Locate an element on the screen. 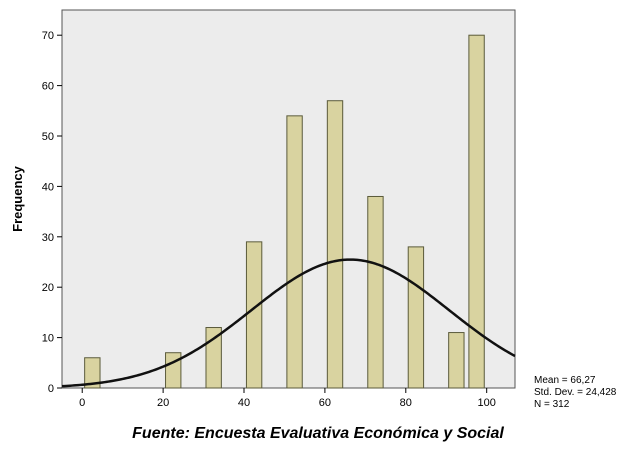 Image resolution: width=636 pixels, height=454 pixels. y-tick-label: 10 is located at coordinates (48, 339).